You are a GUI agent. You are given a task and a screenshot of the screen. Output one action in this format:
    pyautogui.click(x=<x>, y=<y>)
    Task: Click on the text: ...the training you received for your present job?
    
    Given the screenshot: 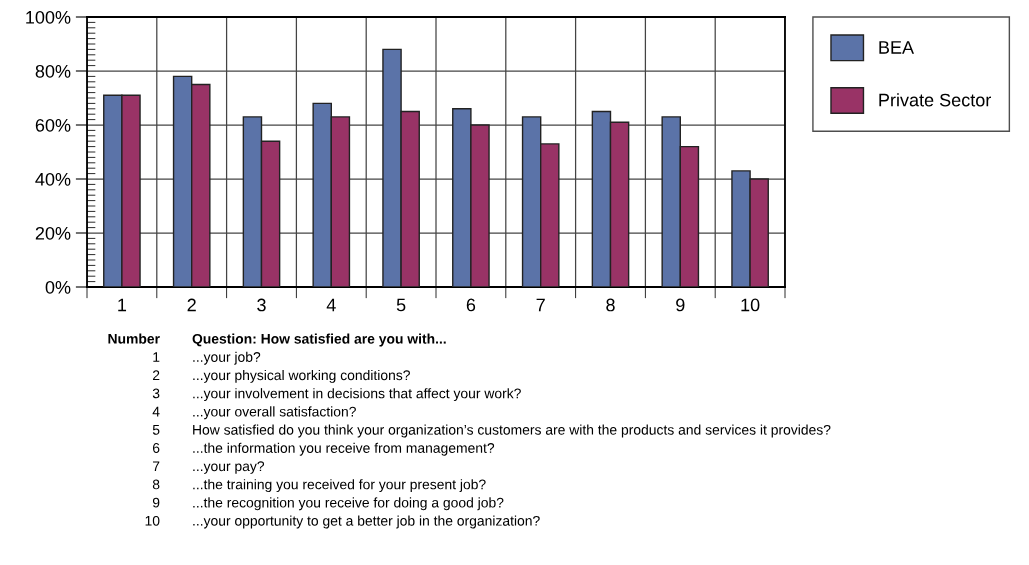 What is the action you would take?
    pyautogui.click(x=339, y=486)
    